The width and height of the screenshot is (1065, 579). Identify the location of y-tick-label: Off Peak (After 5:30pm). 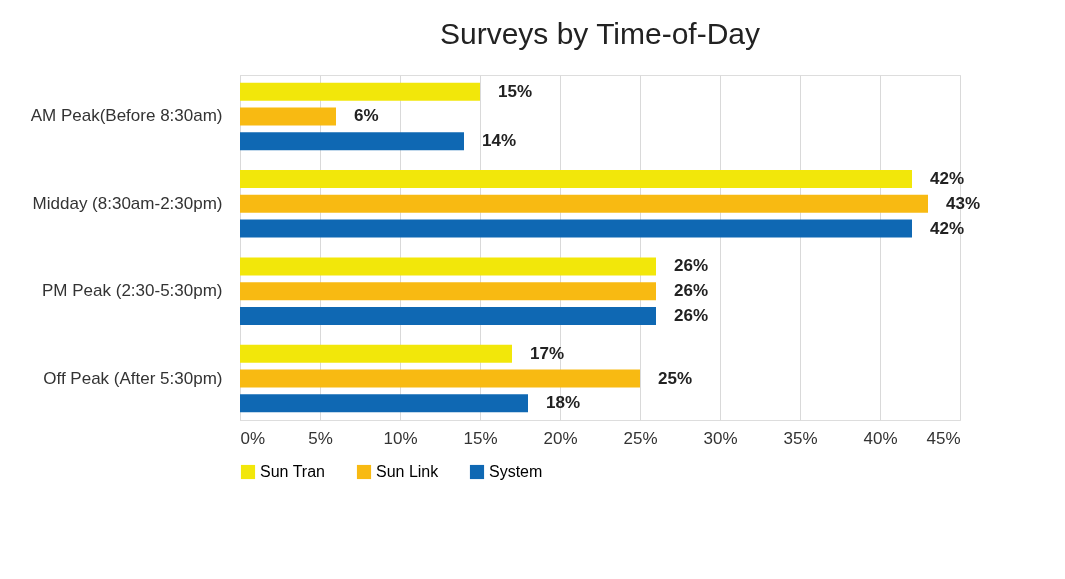
(133, 378).